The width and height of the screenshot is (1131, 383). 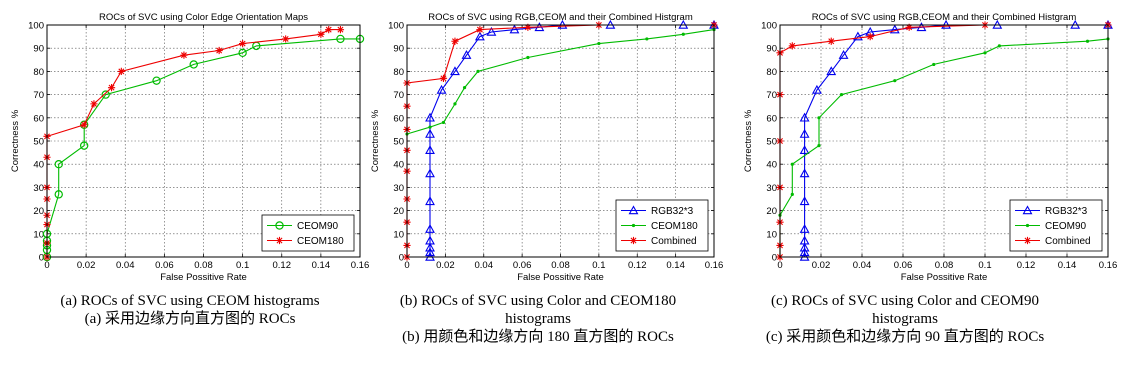 What do you see at coordinates (38, 188) in the screenshot?
I see `y-tick-label: 30` at bounding box center [38, 188].